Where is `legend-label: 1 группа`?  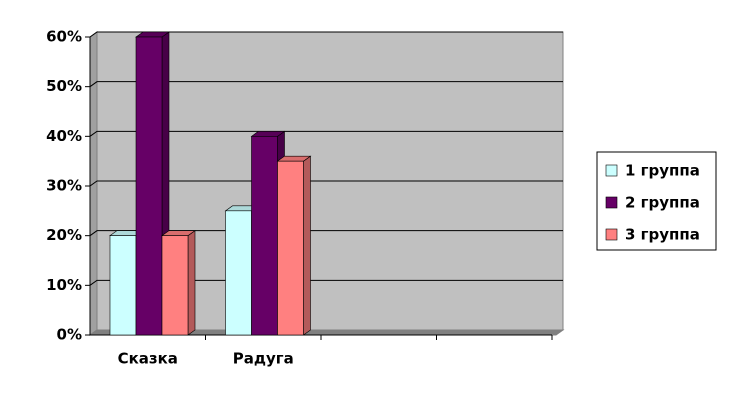 legend-label: 1 группа is located at coordinates (662, 171).